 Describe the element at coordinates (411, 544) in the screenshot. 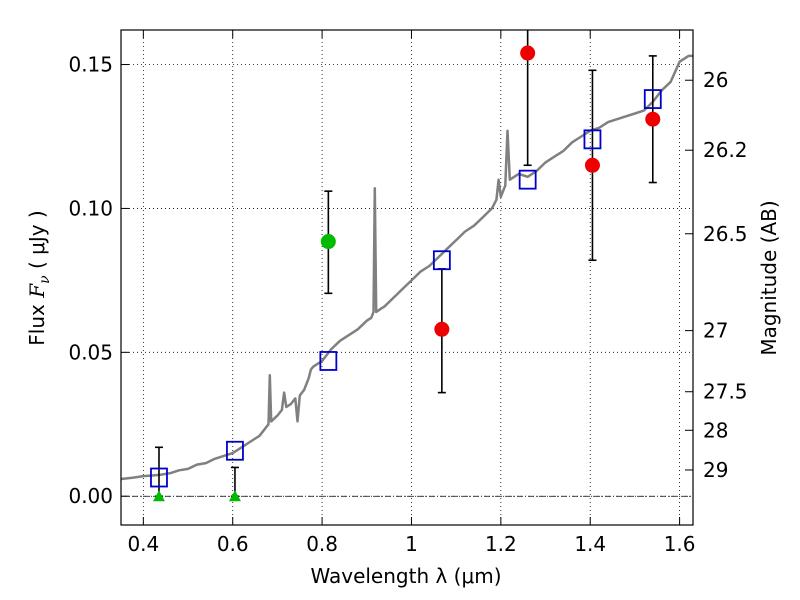

I see `x-tick-label: 1` at that location.